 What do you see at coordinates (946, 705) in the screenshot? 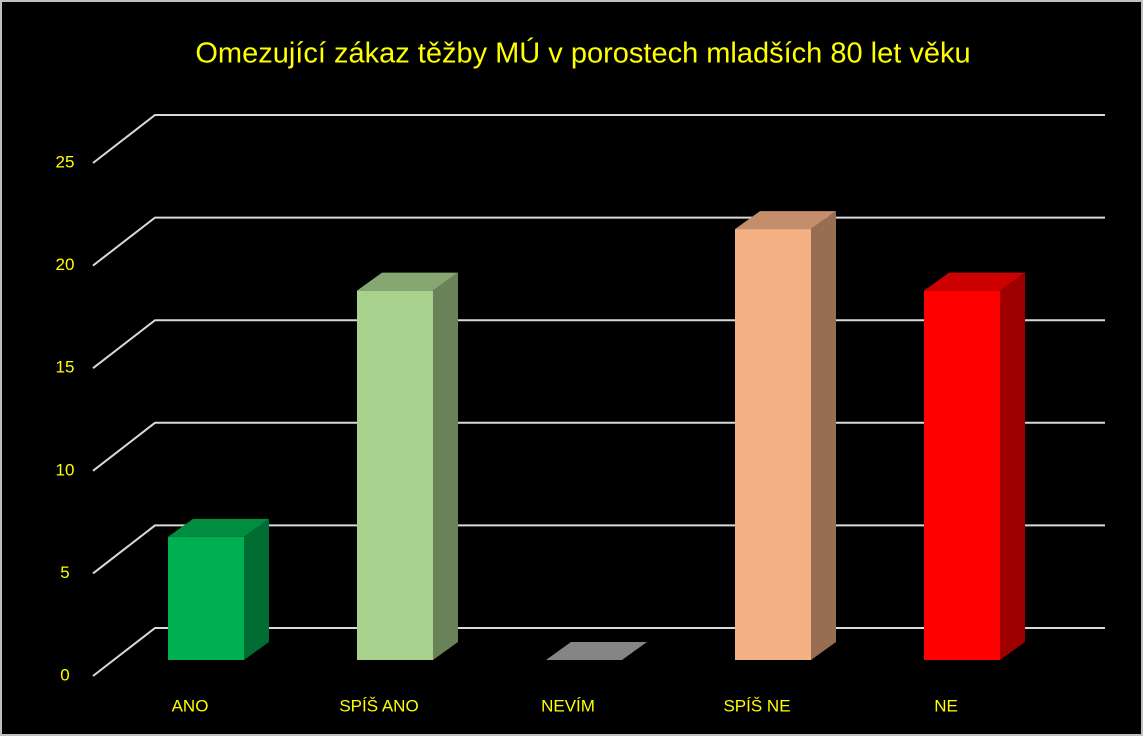
I see `x-tick-label: NE` at bounding box center [946, 705].